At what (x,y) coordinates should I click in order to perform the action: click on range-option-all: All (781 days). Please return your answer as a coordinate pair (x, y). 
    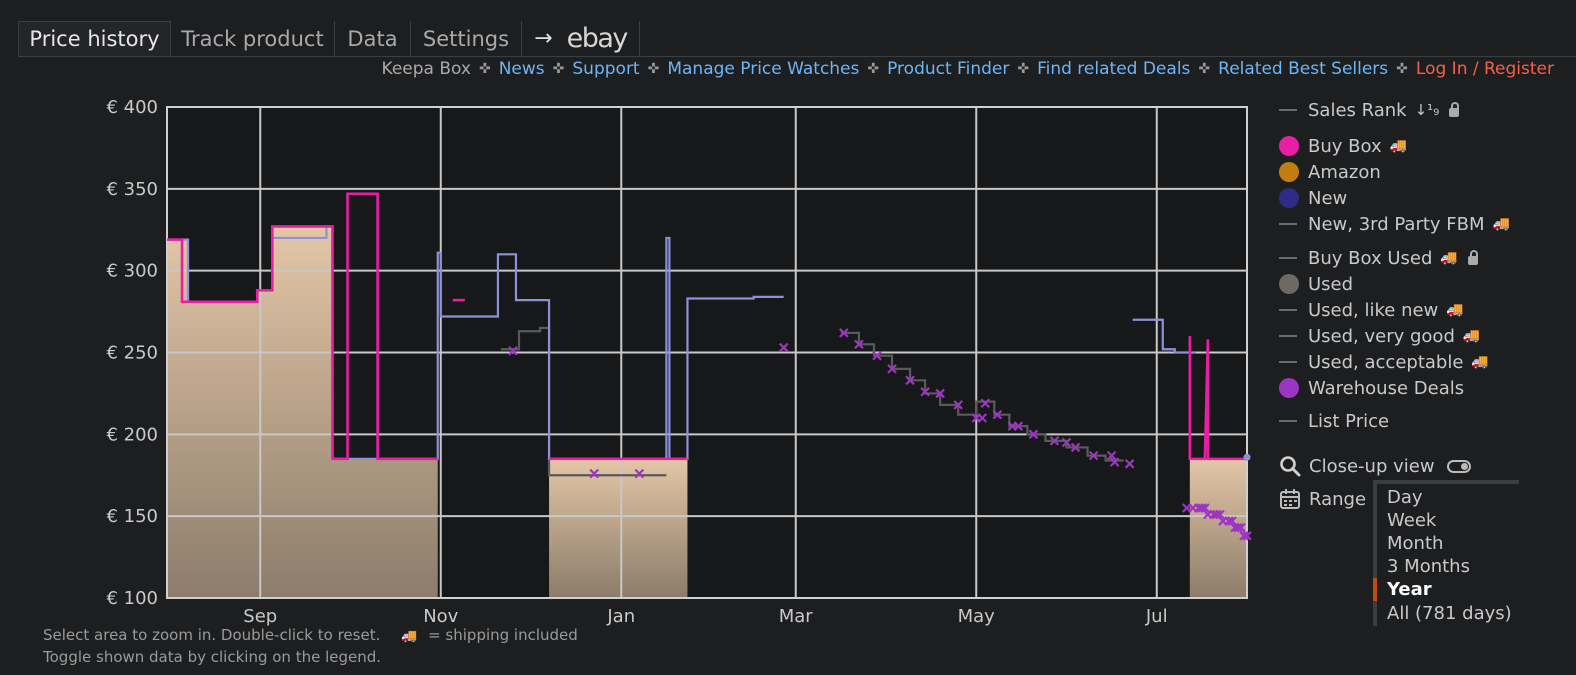
    Looking at the image, I should click on (1449, 613).